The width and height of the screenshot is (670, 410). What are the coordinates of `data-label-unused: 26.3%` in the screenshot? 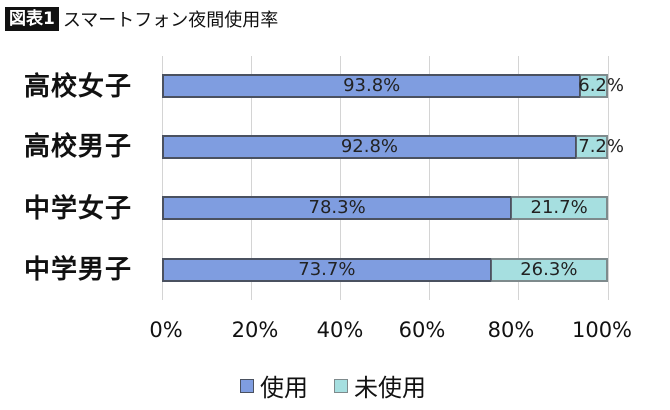 It's located at (549, 269).